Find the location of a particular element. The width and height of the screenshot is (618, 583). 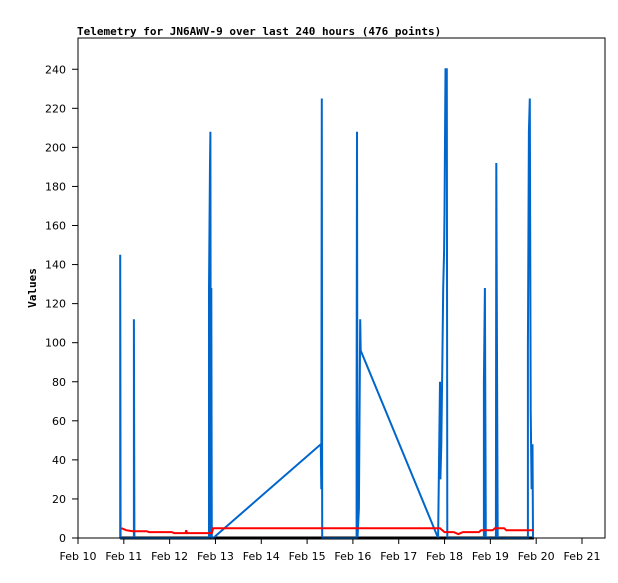

x-tick-label: Feb 15 is located at coordinates (307, 556).